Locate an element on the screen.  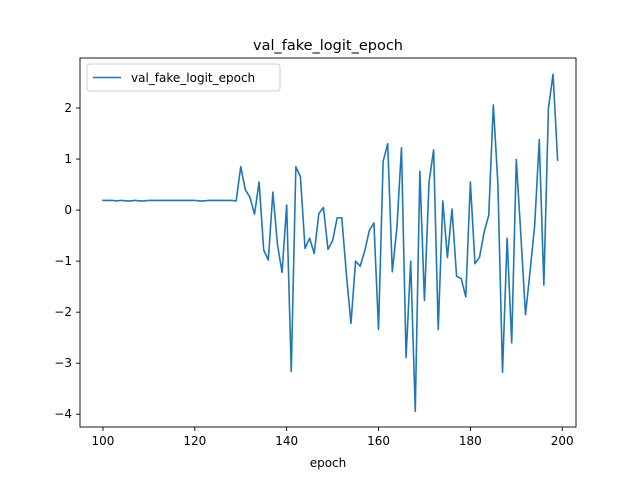
y-axis-ticks: −4 −3 −2 −1 0 1 2 is located at coordinates (67, 261).